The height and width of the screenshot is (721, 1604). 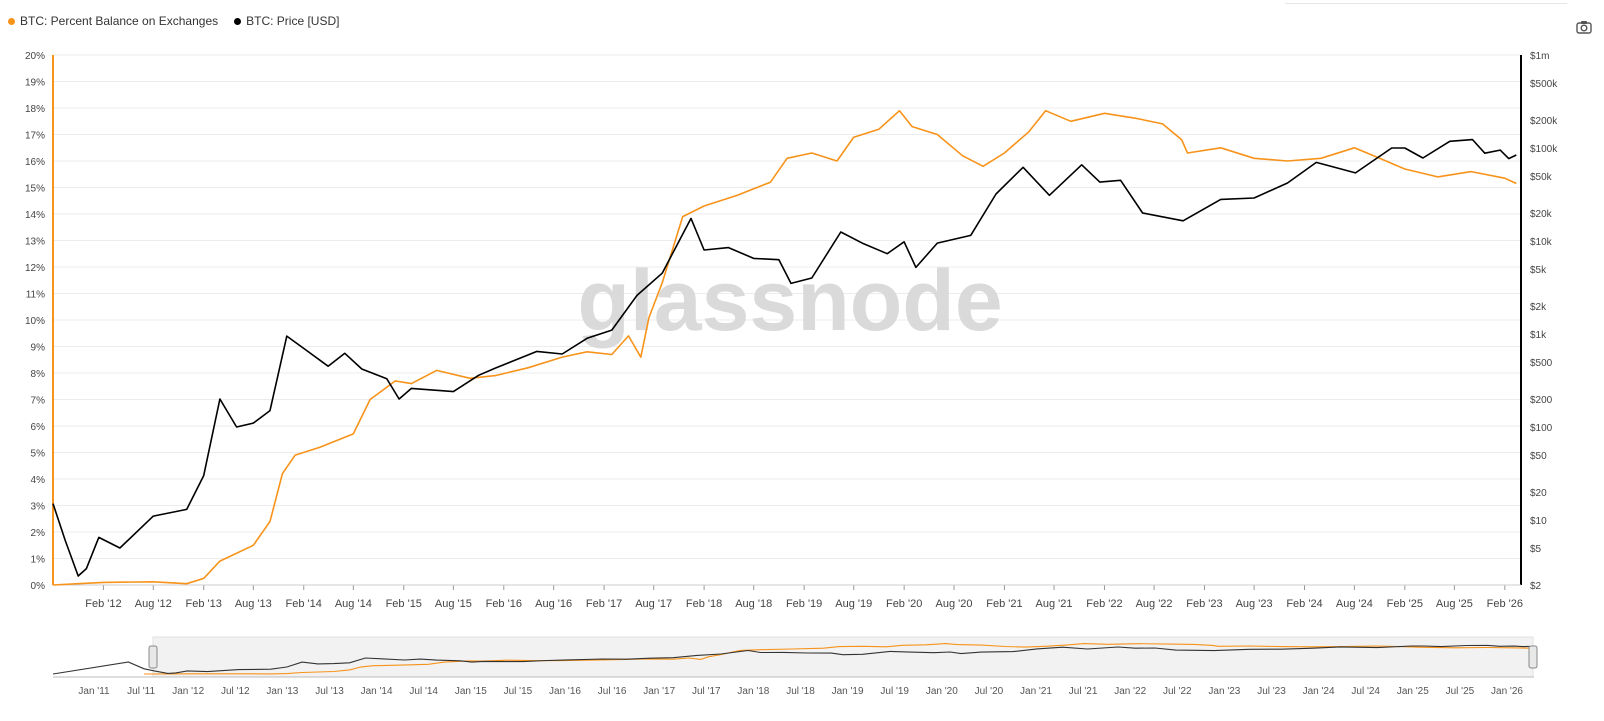 What do you see at coordinates (204, 604) in the screenshot?
I see `x-tick-label: Feb '13` at bounding box center [204, 604].